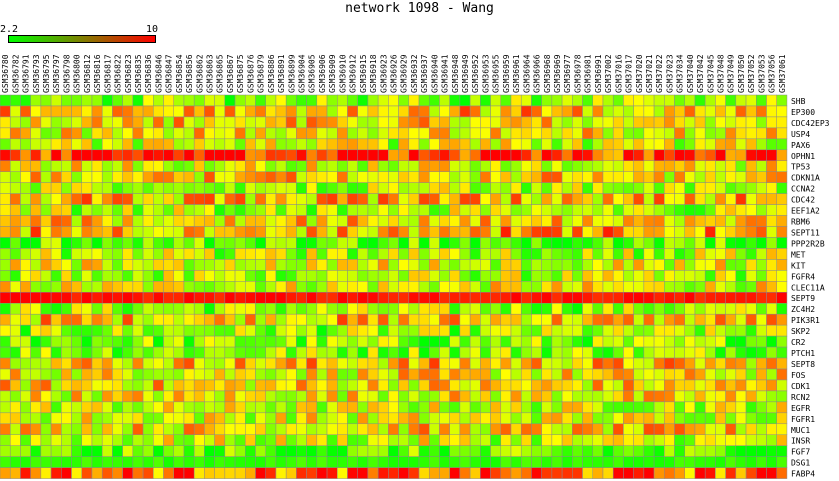  What do you see at coordinates (810, 123) in the screenshot?
I see `row-label: CDC42EP3` at bounding box center [810, 123].